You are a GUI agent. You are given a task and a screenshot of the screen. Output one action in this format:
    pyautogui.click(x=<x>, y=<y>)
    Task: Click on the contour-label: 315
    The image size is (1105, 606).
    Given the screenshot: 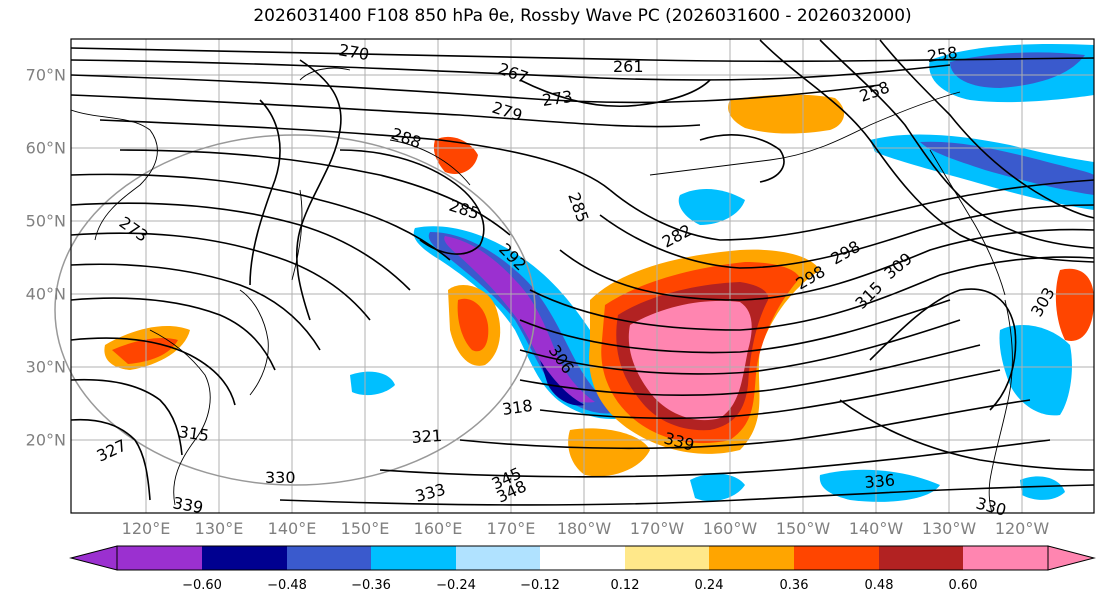 What is the action you would take?
    pyautogui.click(x=193, y=433)
    